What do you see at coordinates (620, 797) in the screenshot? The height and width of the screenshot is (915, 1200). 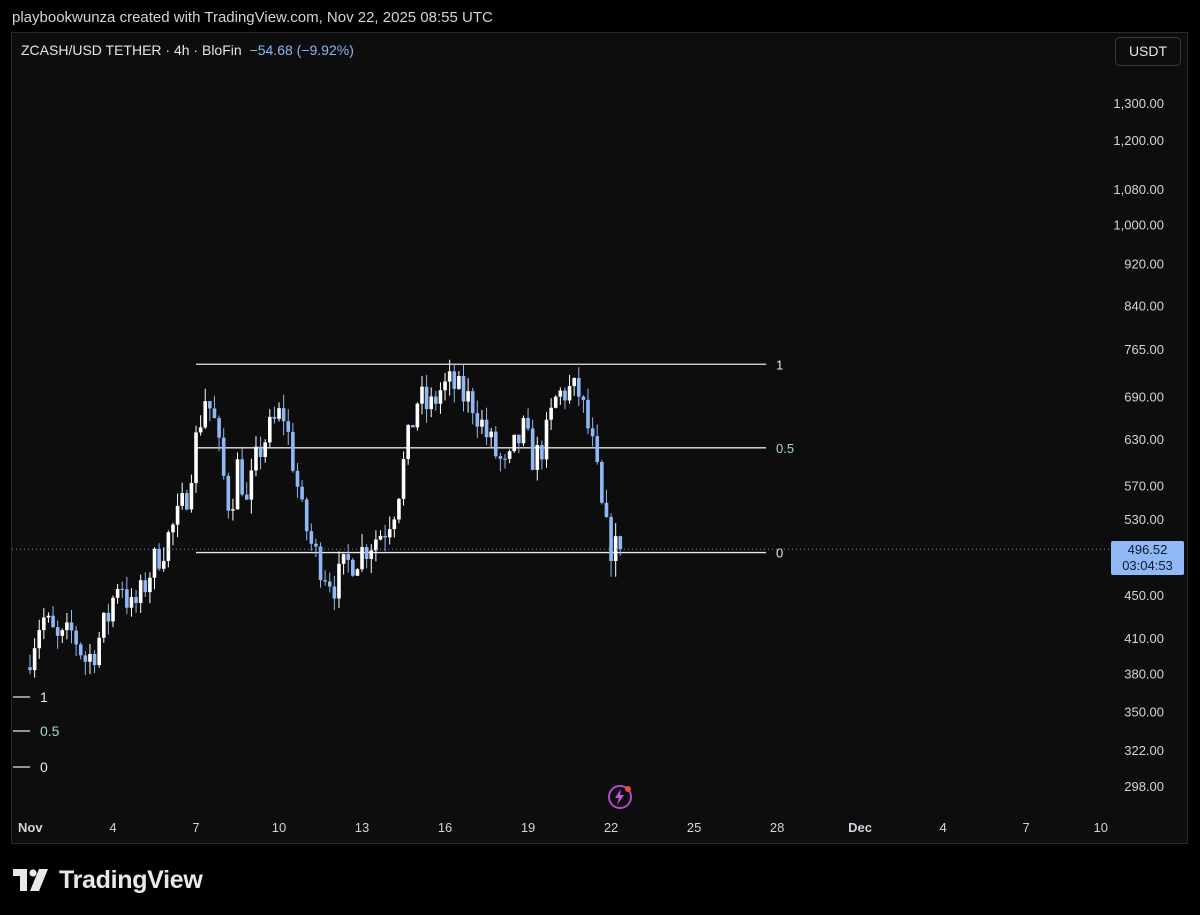 I see `alert-bolt-icon` at bounding box center [620, 797].